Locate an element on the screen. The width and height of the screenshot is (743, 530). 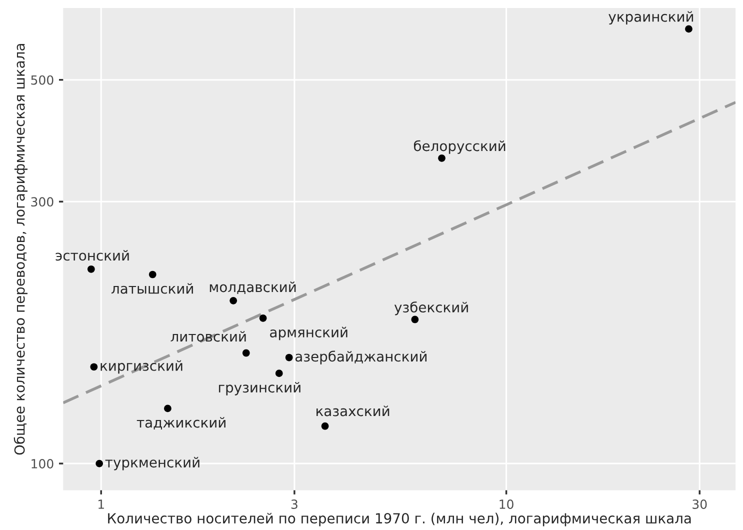
annotation: киргизский is located at coordinates (141, 367).